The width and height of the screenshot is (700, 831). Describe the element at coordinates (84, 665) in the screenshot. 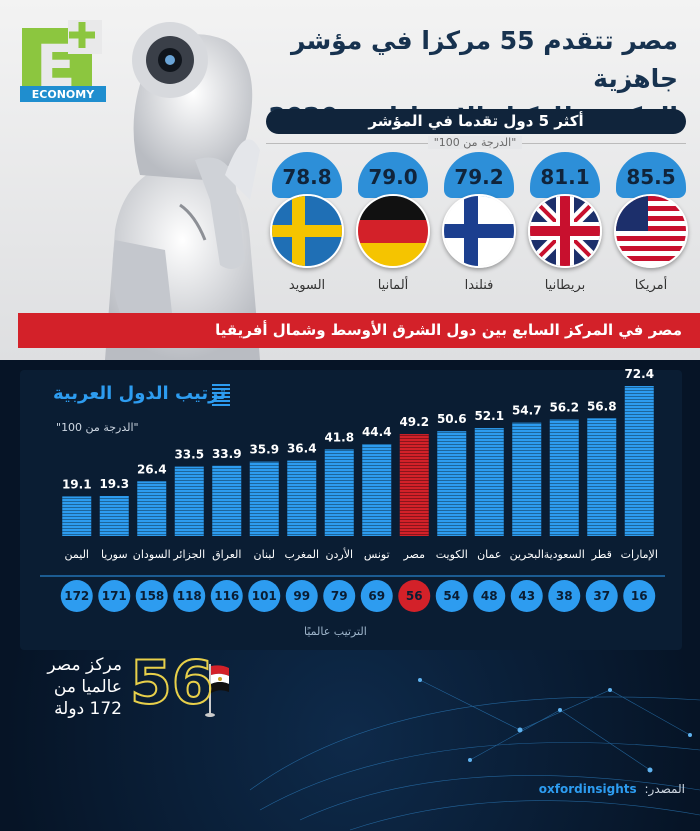

I see `egypt-text-1: مركز مصر` at that location.